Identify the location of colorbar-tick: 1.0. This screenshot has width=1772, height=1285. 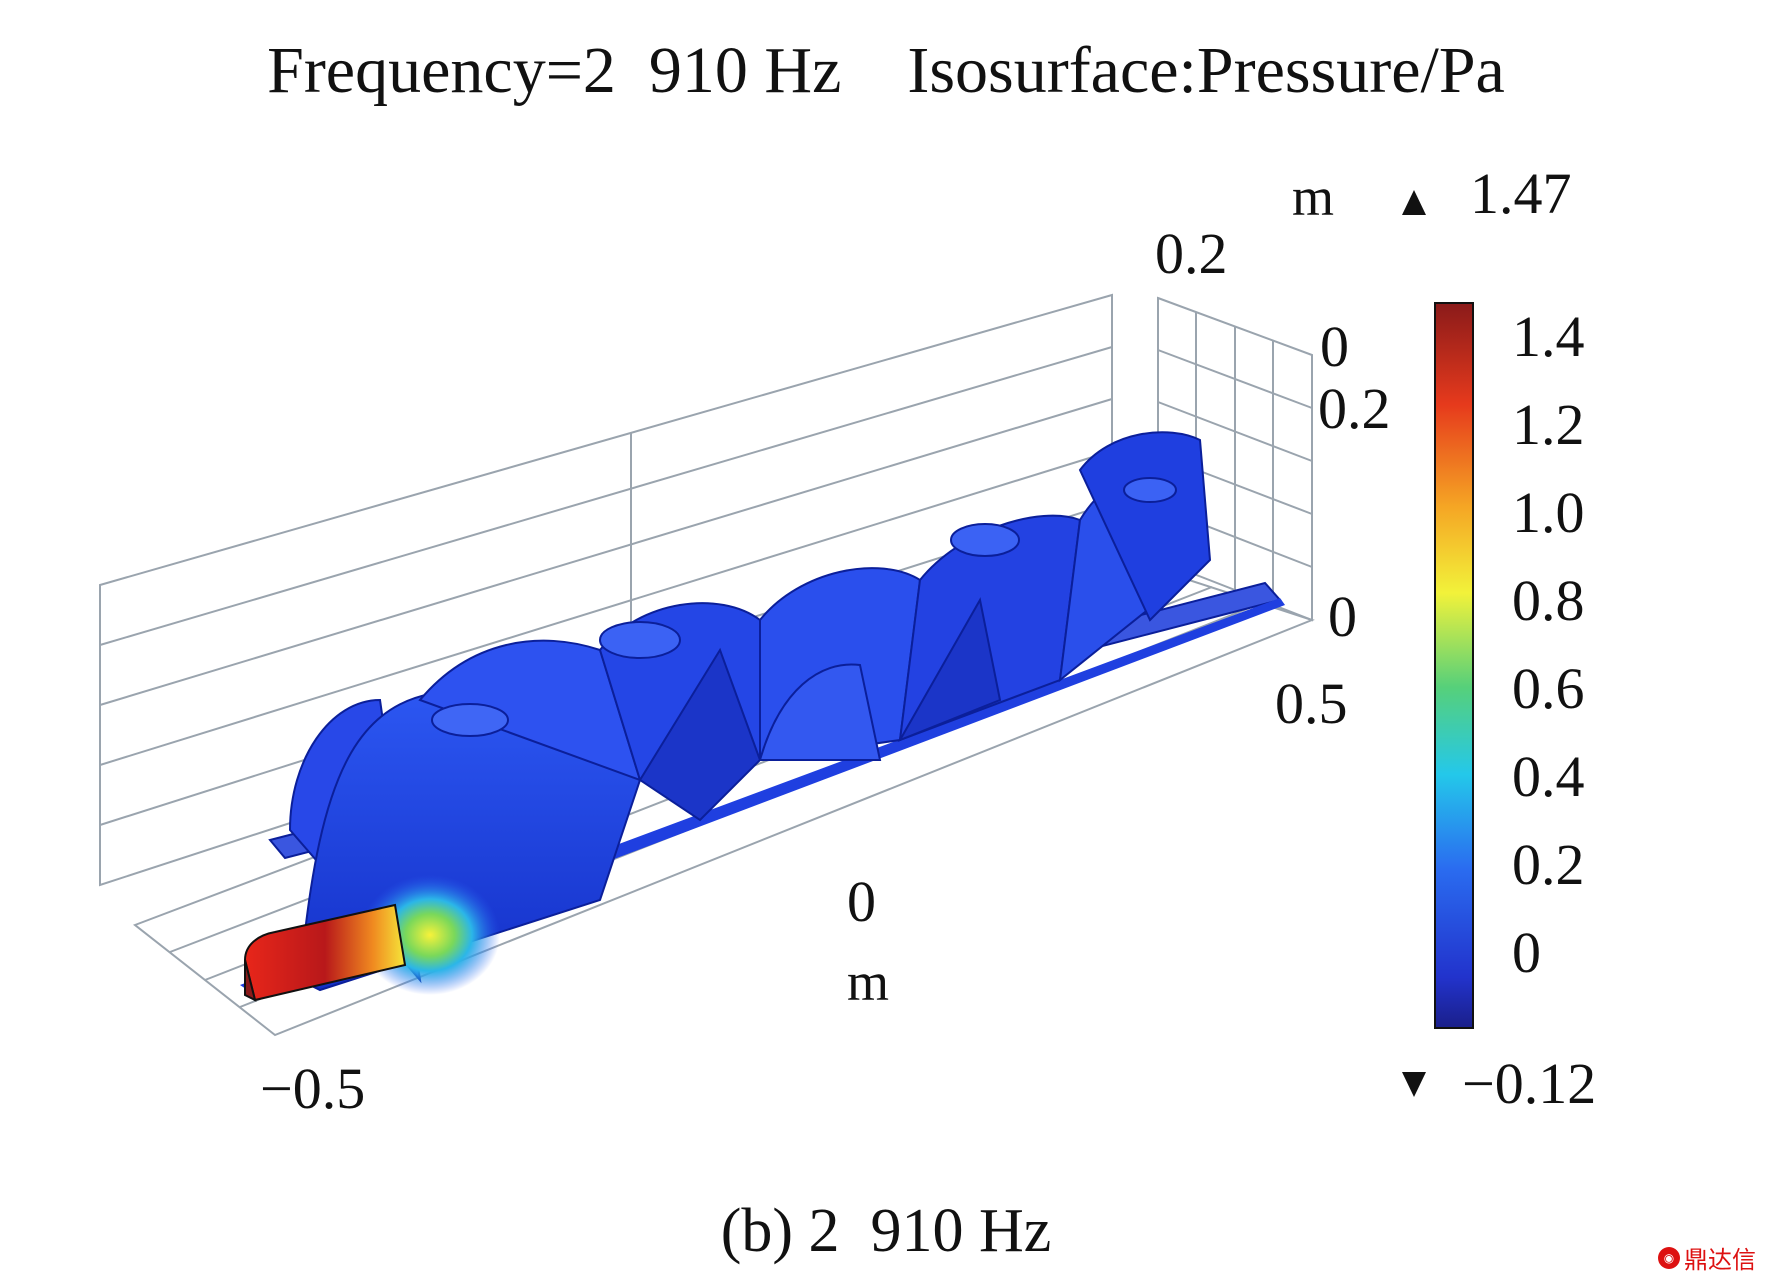
(1548, 512).